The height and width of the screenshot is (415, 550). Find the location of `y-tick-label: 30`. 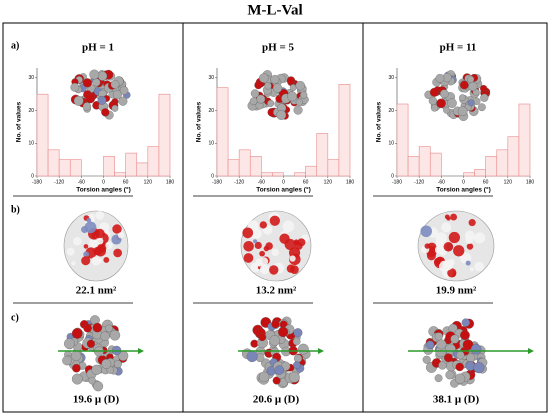

y-tick-label: 30 is located at coordinates (391, 78).